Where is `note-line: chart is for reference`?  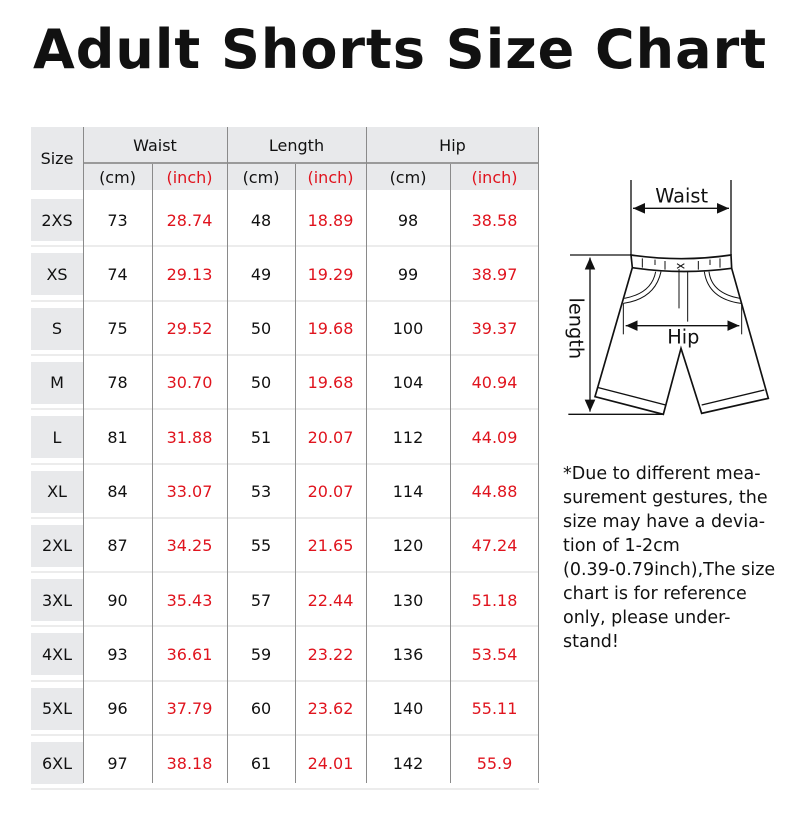
note-line: chart is for reference is located at coordinates (655, 594).